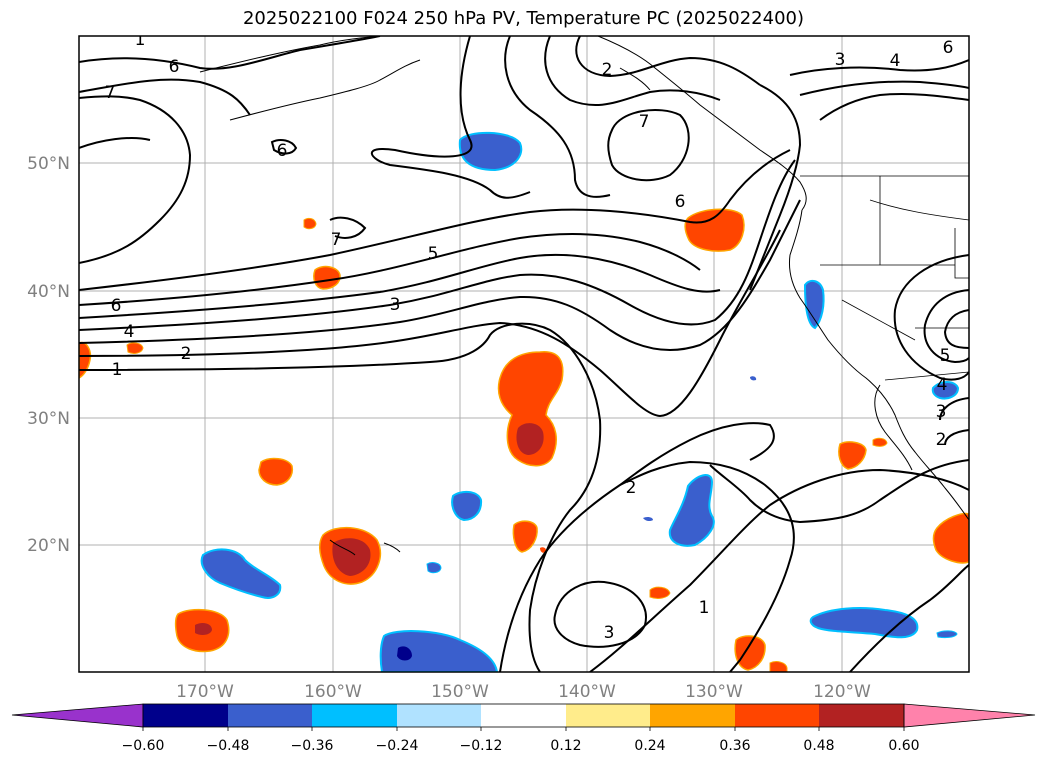 The height and width of the screenshot is (765, 1047). I want to click on colorbar-tick-label: 0.60, so click(903, 746).